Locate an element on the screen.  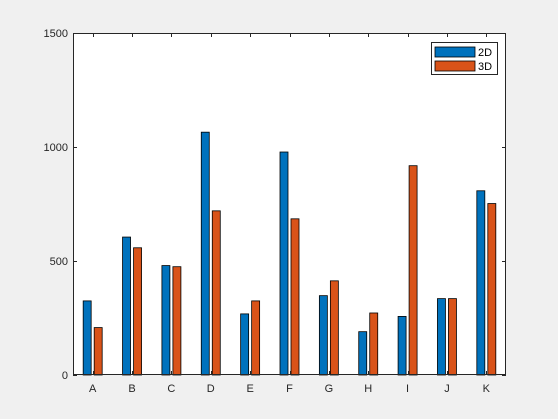
y-tick-label: 1500 is located at coordinates (56, 34).